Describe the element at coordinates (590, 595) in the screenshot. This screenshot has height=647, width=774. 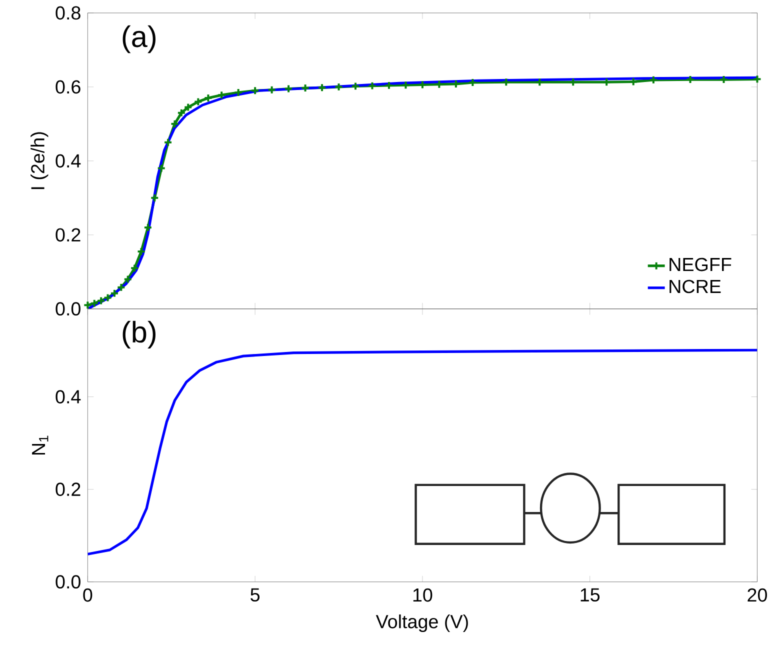
I see `x-tick-label: 15` at that location.